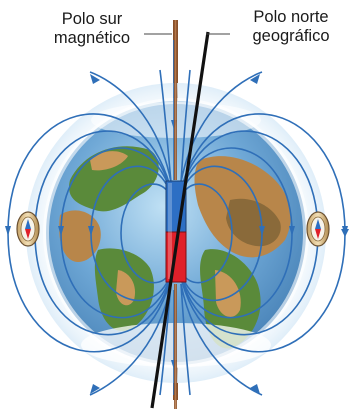  What do you see at coordinates (8, 231) in the screenshot?
I see `arrowhead-left-outer` at bounding box center [8, 231].